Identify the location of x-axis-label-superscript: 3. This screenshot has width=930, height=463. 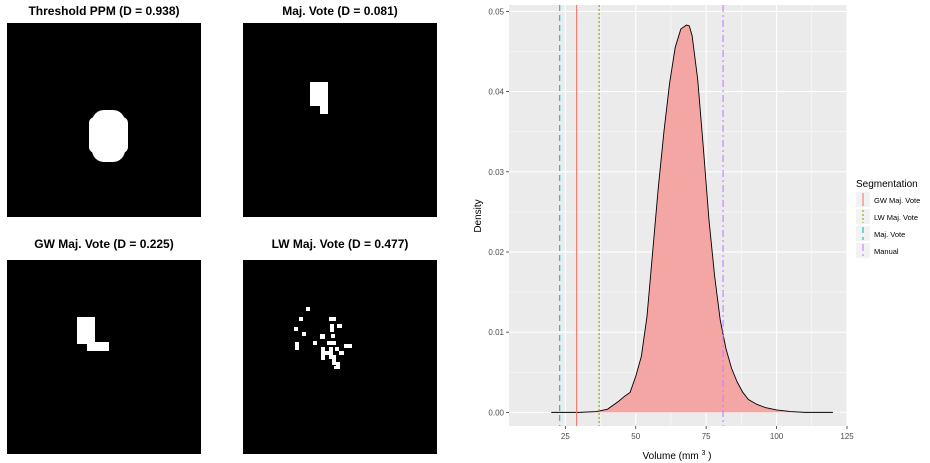
(703, 453).